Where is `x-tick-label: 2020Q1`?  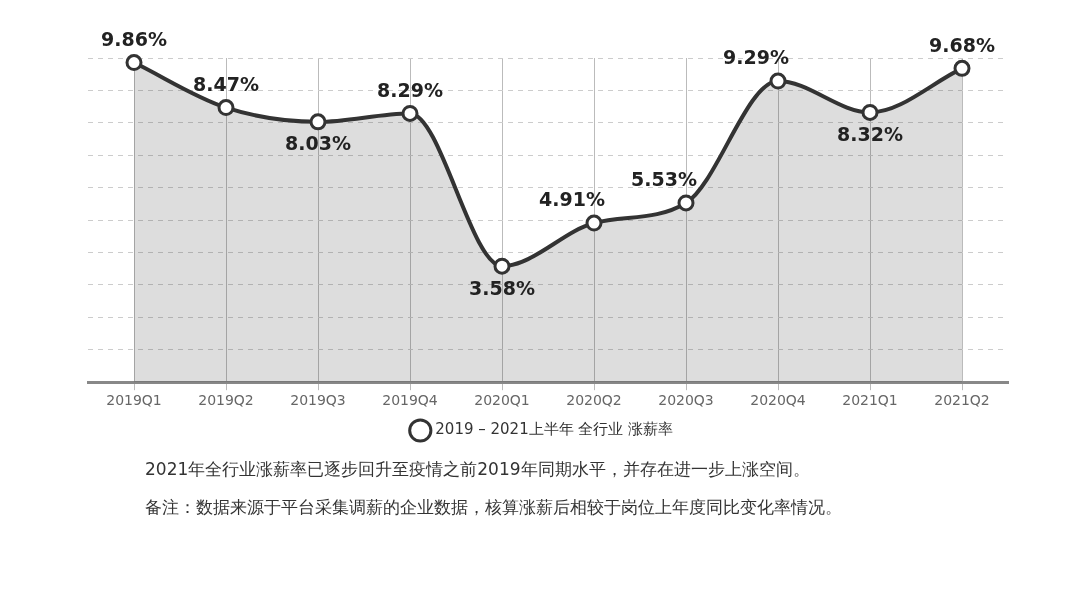
x-tick-label: 2020Q1 is located at coordinates (502, 400).